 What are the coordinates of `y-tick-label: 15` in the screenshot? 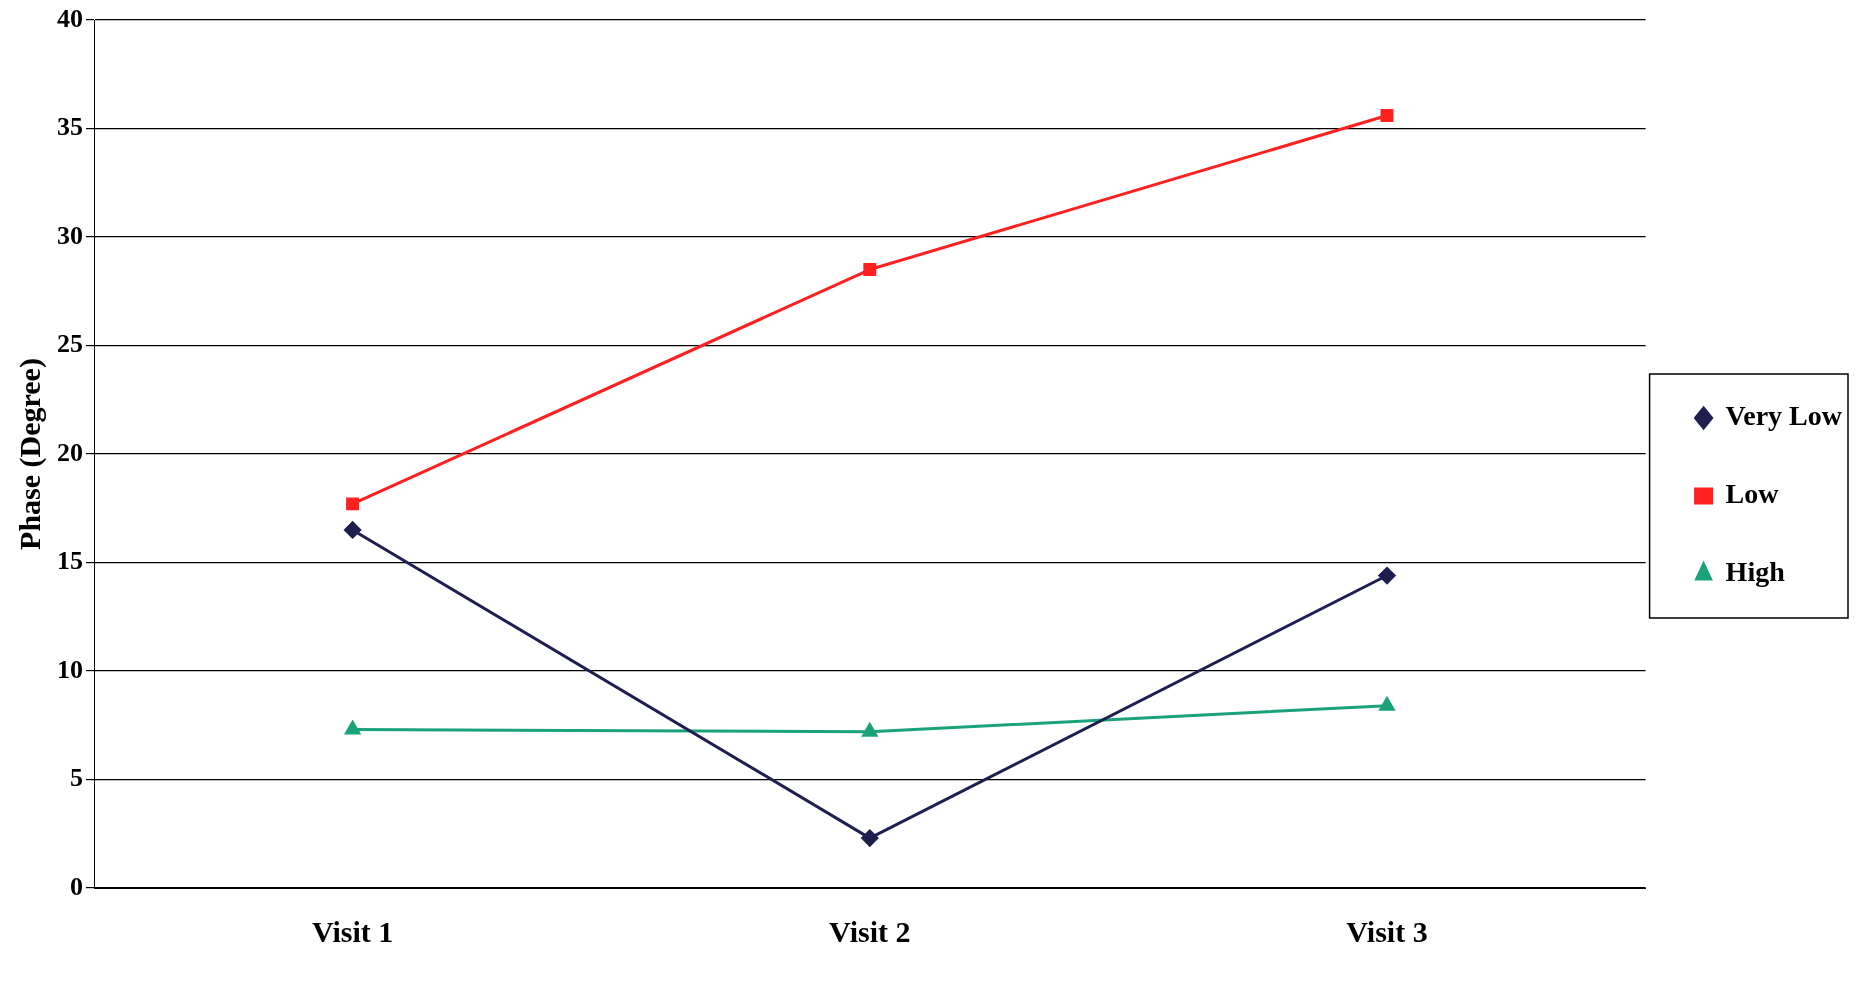 It's located at (70, 561).